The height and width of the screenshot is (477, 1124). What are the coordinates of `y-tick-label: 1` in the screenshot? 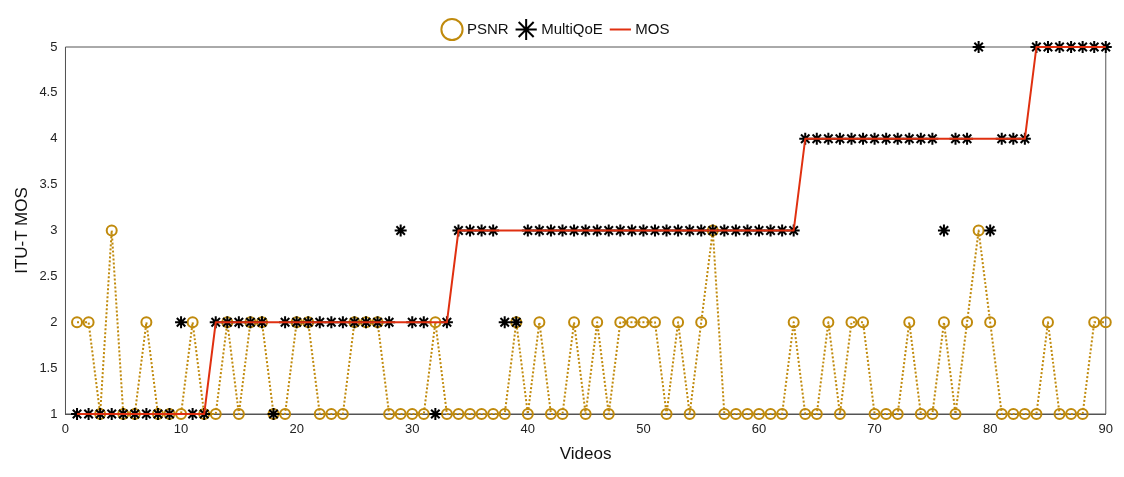 It's located at (54, 413).